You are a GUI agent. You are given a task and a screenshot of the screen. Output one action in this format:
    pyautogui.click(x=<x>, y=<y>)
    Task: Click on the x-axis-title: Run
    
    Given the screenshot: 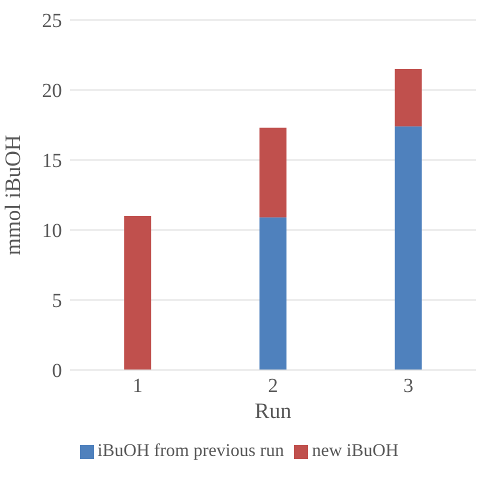 What is the action you would take?
    pyautogui.click(x=273, y=410)
    